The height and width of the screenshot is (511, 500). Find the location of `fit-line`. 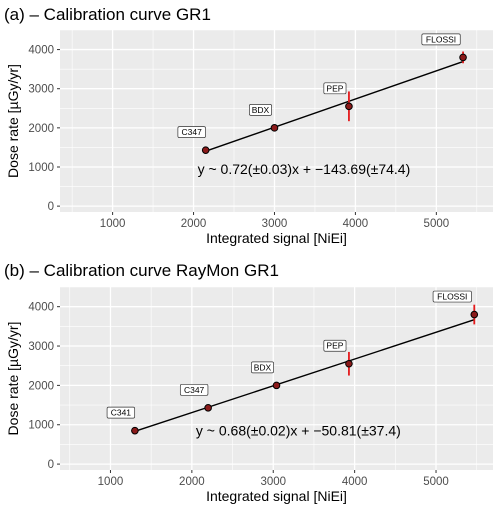

fit-line is located at coordinates (334, 106).